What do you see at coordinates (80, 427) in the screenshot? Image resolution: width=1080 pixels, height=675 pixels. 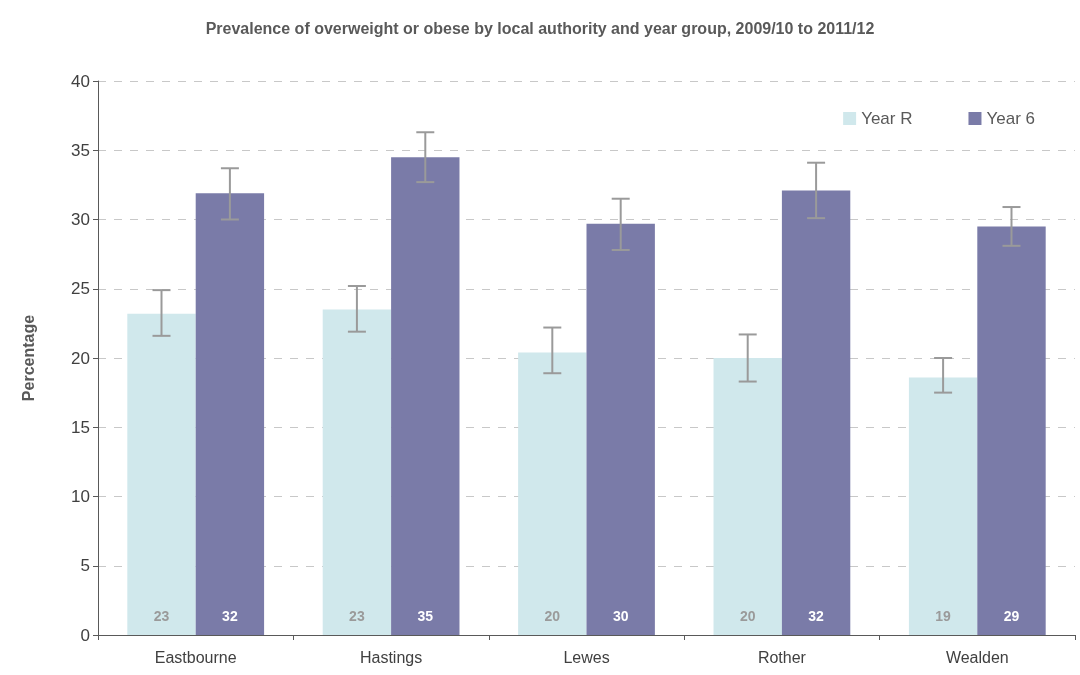 I see `y-tick-label: 15` at bounding box center [80, 427].